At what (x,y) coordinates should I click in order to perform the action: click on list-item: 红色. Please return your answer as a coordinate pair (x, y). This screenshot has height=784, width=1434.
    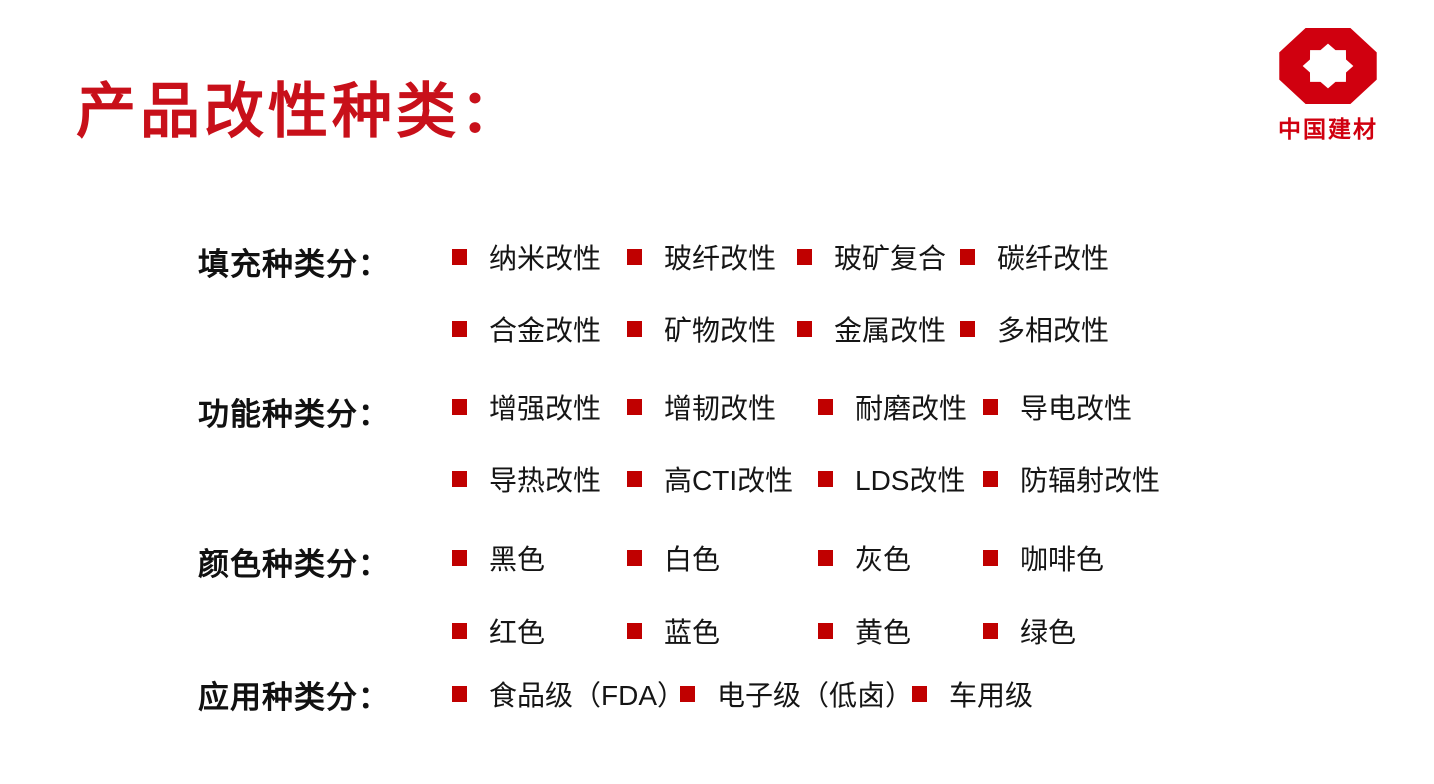
    Looking at the image, I should click on (498, 631).